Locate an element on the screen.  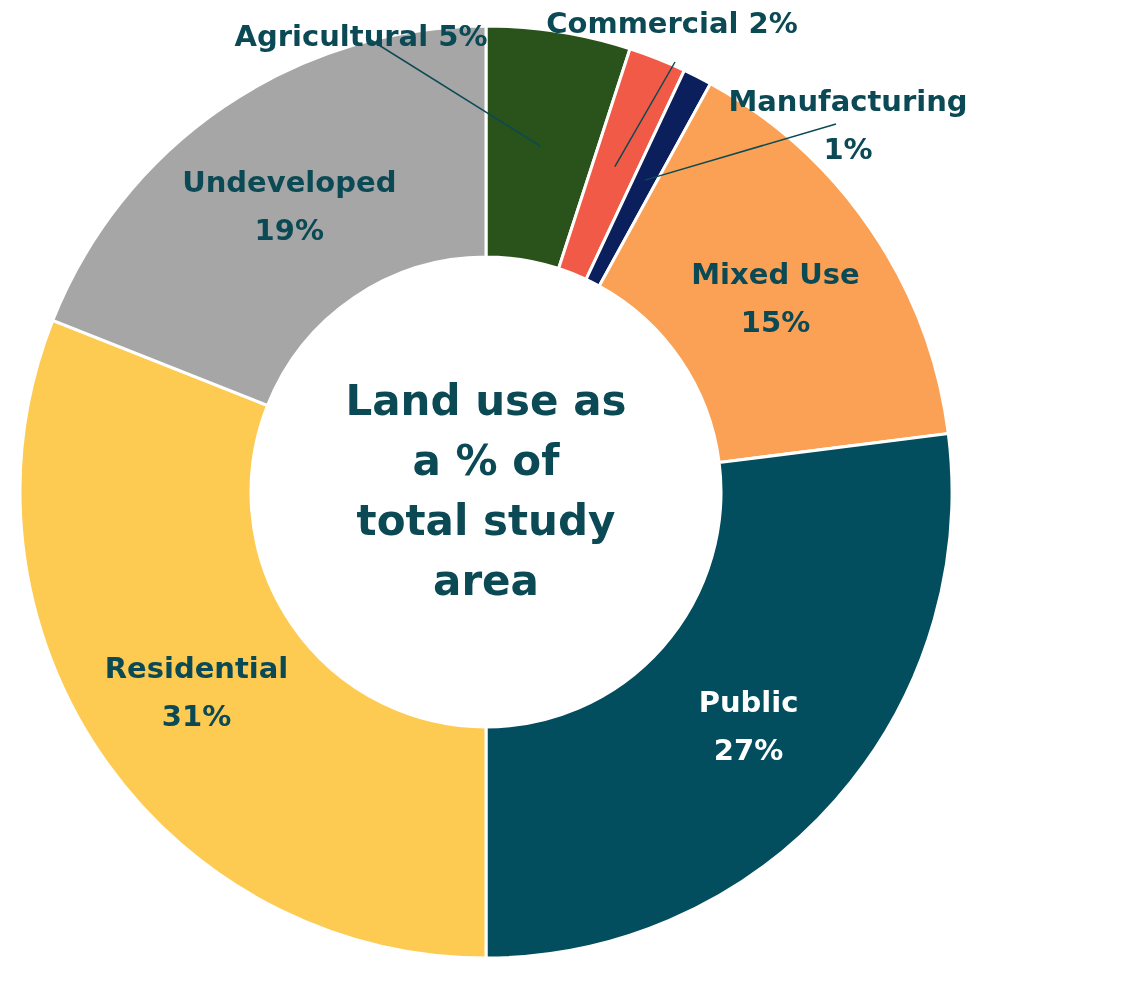
slice-label: Residential is located at coordinates (196, 667).